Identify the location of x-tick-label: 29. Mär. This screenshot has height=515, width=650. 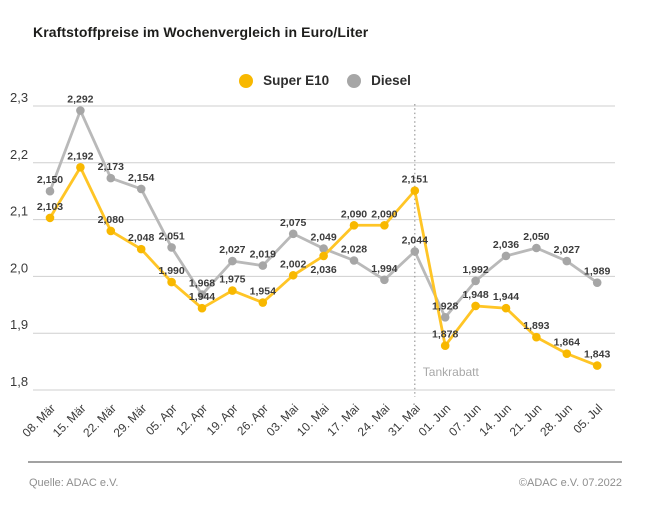
(130, 420).